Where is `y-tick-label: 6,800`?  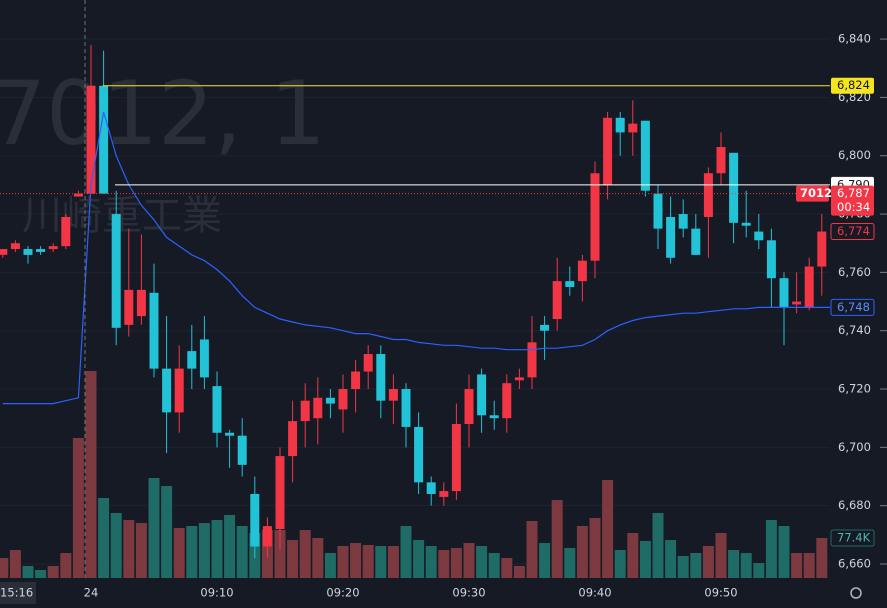
y-tick-label: 6,800 is located at coordinates (854, 155).